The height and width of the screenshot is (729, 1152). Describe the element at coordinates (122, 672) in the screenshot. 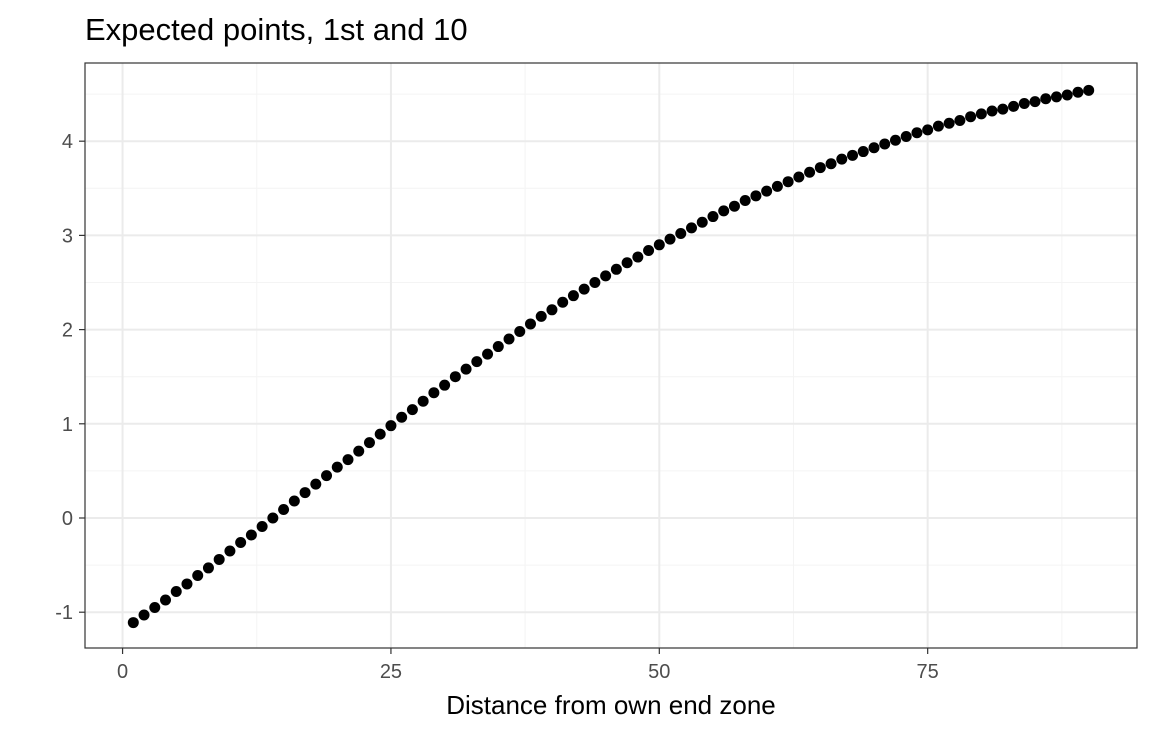

I see `x-tick-label: 0` at that location.